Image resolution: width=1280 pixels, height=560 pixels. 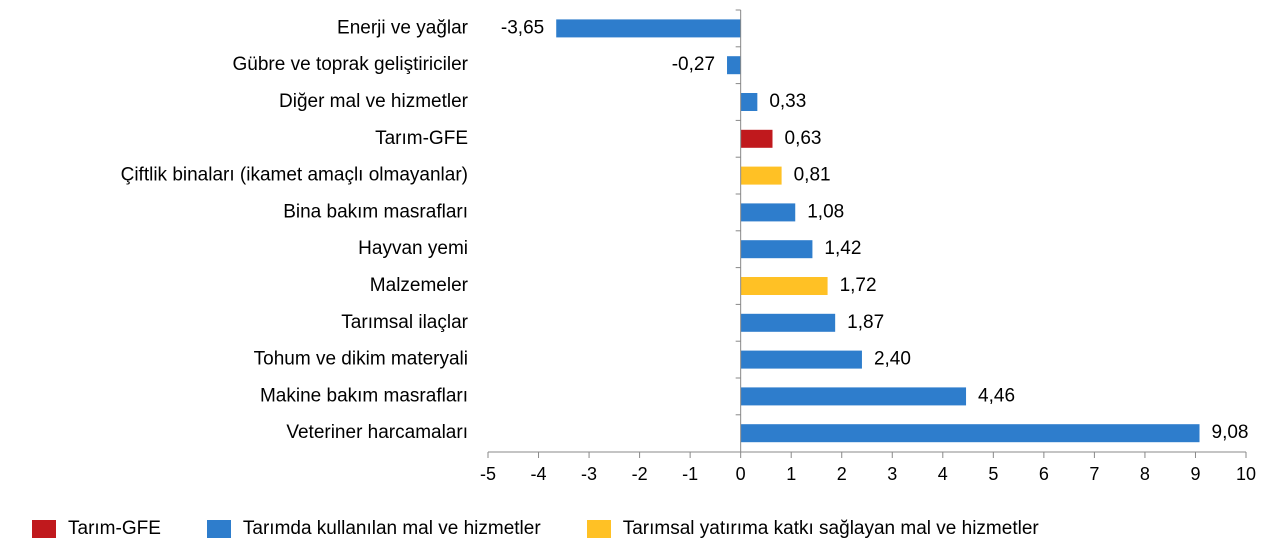 What do you see at coordinates (865, 322) in the screenshot?
I see `value-label: 1,87` at bounding box center [865, 322].